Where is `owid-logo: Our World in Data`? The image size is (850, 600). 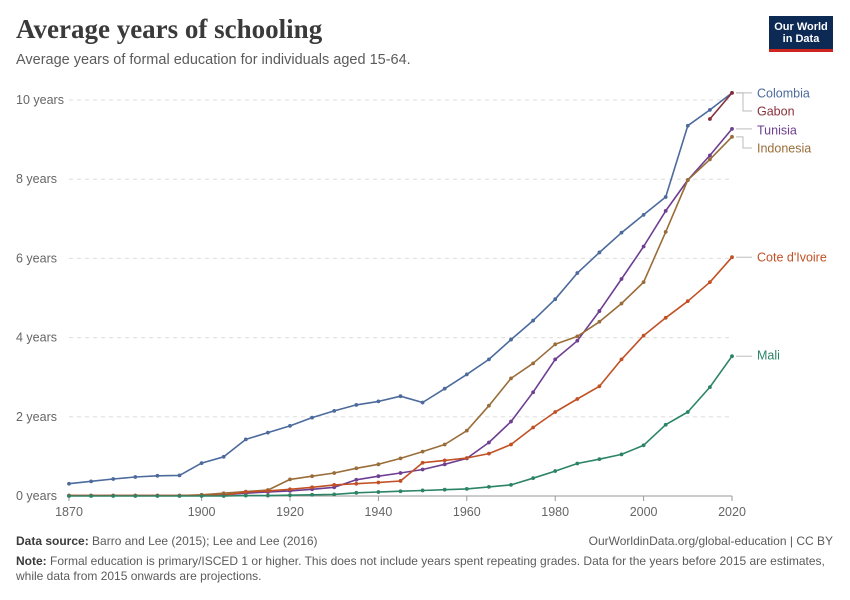
owid-logo: Our World in Data is located at coordinates (801, 34).